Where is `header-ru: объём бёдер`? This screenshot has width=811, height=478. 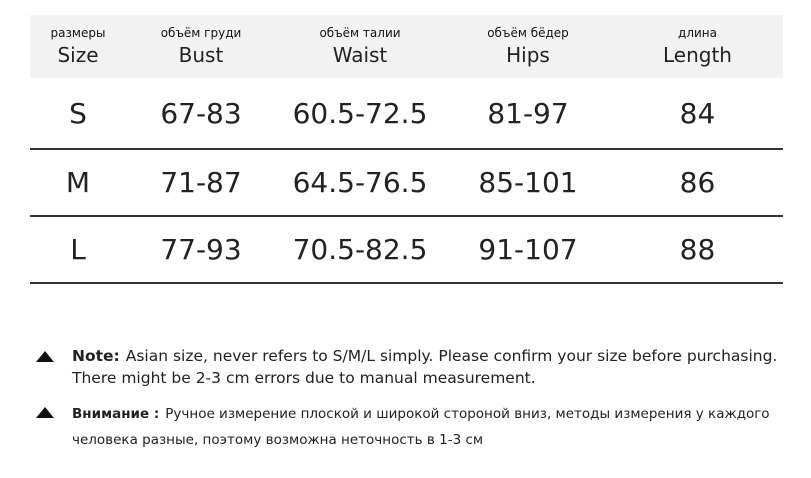
header-ru: объём бёдер is located at coordinates (528, 32).